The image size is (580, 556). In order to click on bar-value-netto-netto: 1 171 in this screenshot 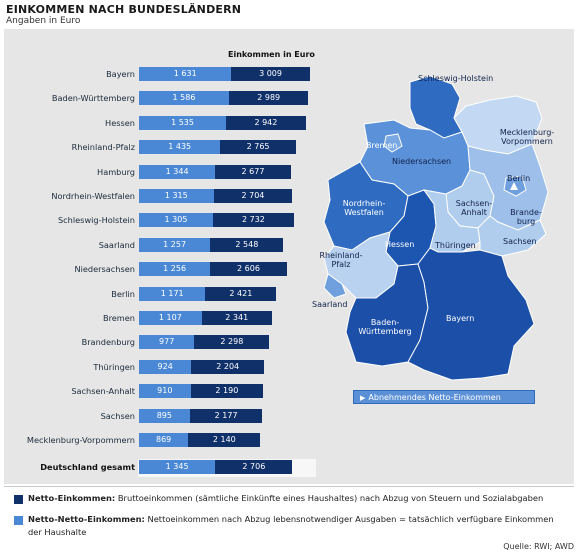, I will do `click(172, 293)`.